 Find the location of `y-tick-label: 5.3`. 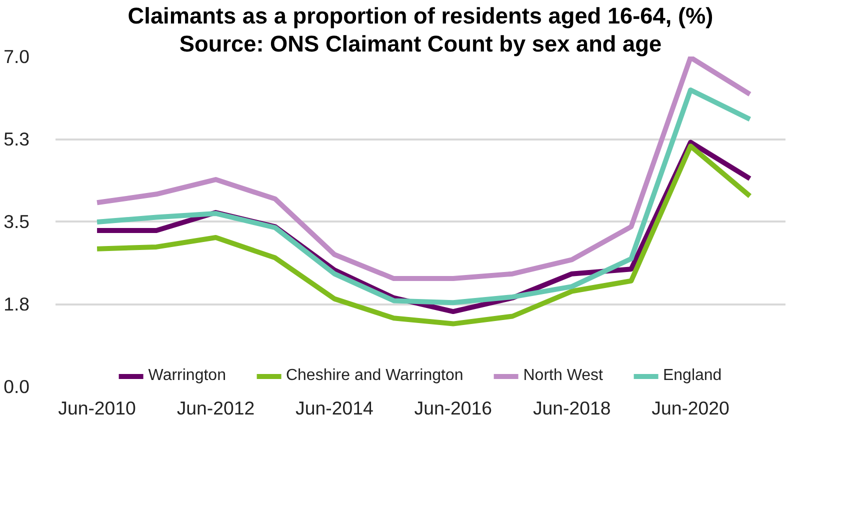

y-tick-label: 5.3 is located at coordinates (17, 139).